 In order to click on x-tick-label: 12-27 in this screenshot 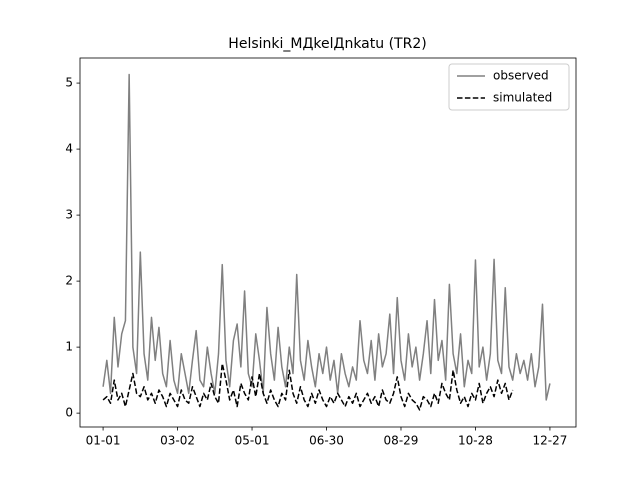, I will do `click(549, 441)`.